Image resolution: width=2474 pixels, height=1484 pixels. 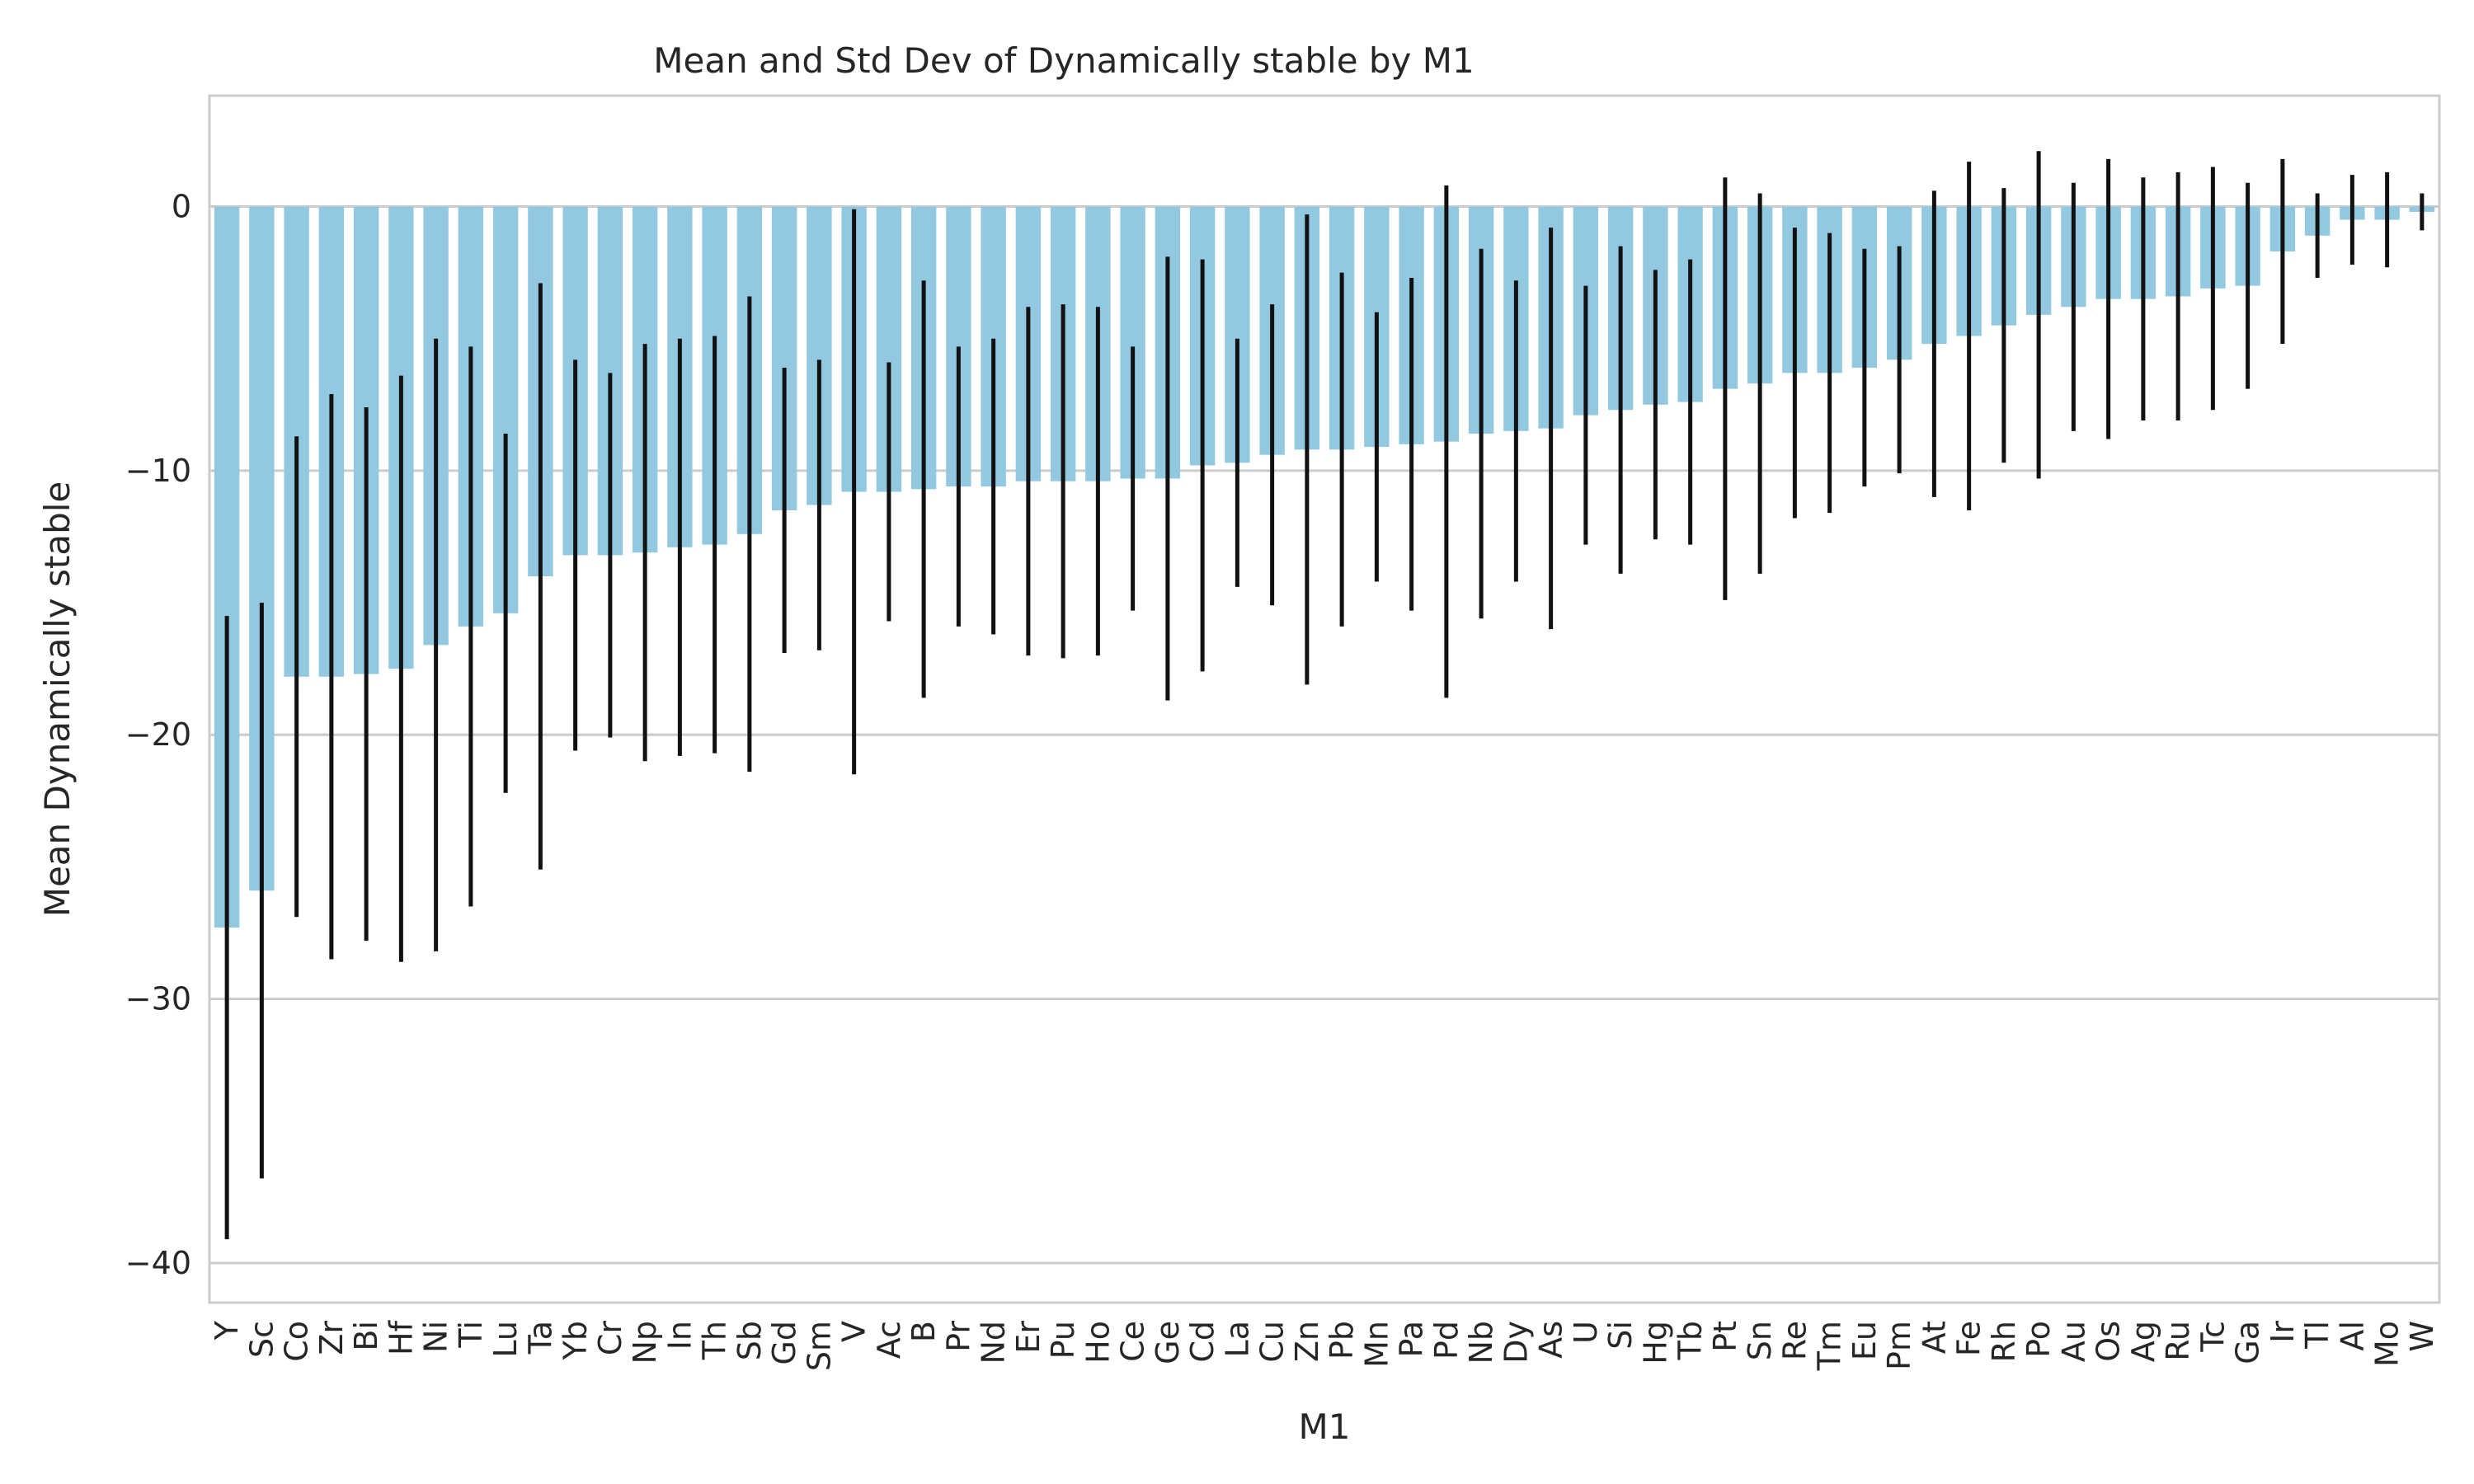 What do you see at coordinates (1690, 1340) in the screenshot?
I see `x-tick-label: Tb` at bounding box center [1690, 1340].